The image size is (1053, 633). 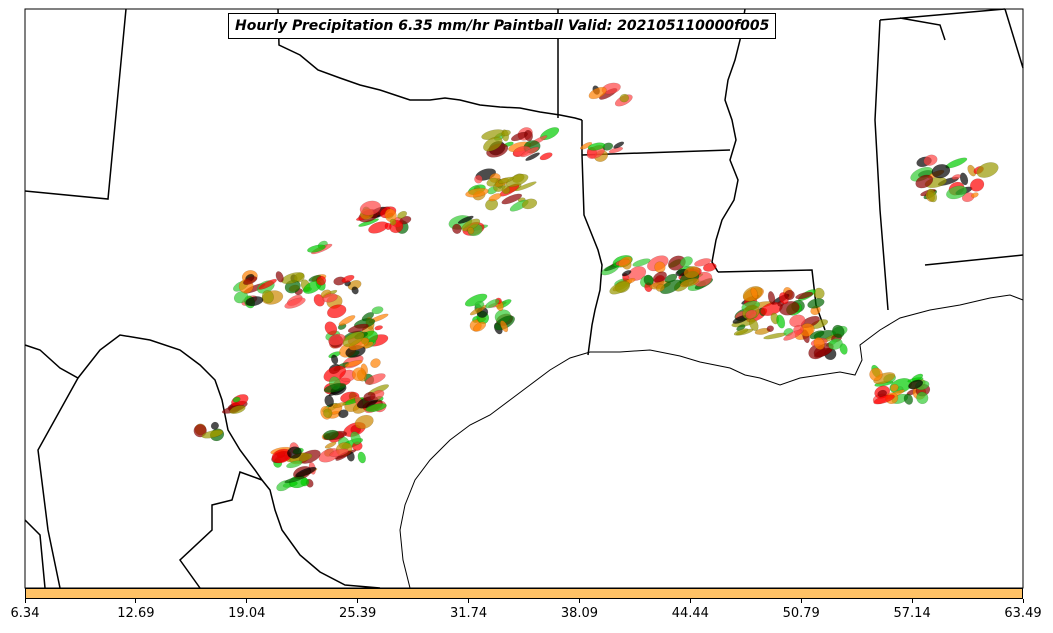 What do you see at coordinates (468, 613) in the screenshot?
I see `colorbar-tick-label: 31.74` at bounding box center [468, 613].